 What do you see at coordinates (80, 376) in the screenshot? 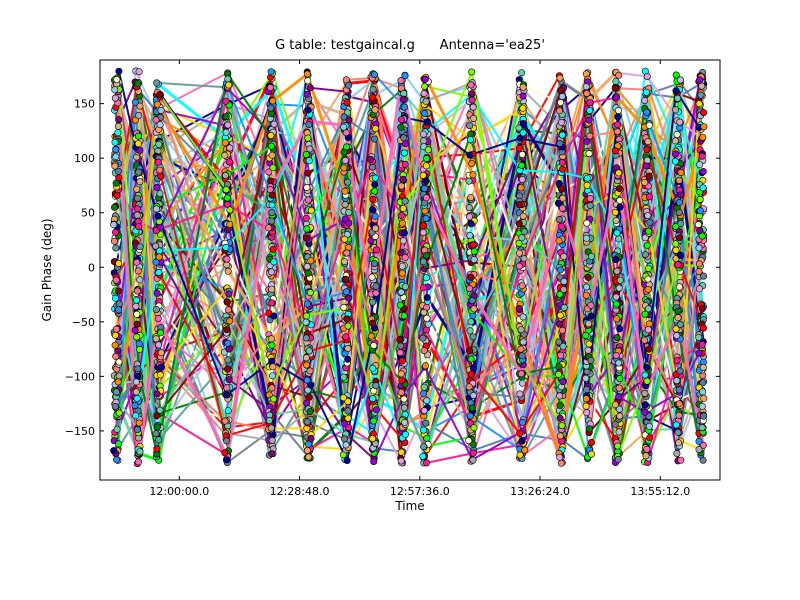
I see `y-tick-label: −100` at bounding box center [80, 376].